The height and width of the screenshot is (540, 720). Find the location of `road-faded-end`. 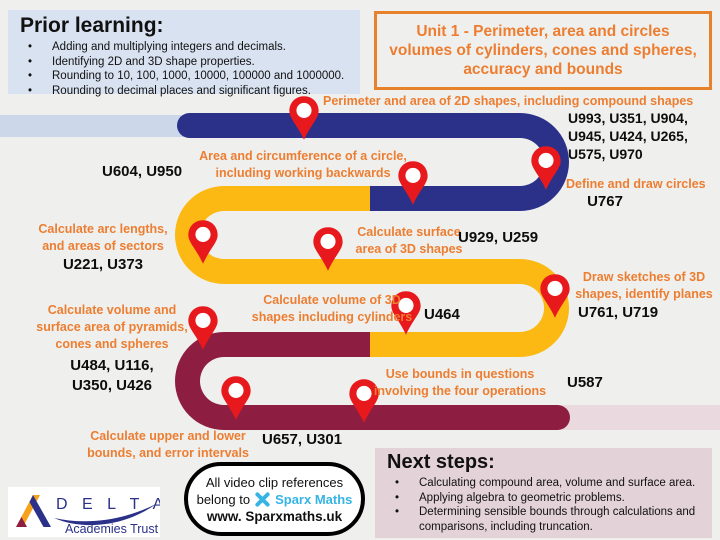

road-faded-end is located at coordinates (636, 417).